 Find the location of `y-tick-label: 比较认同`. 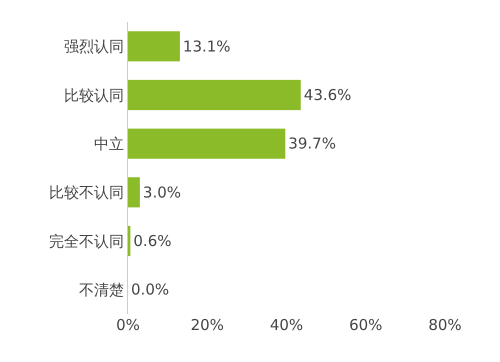

y-tick-label: 比较认同 is located at coordinates (94, 95).